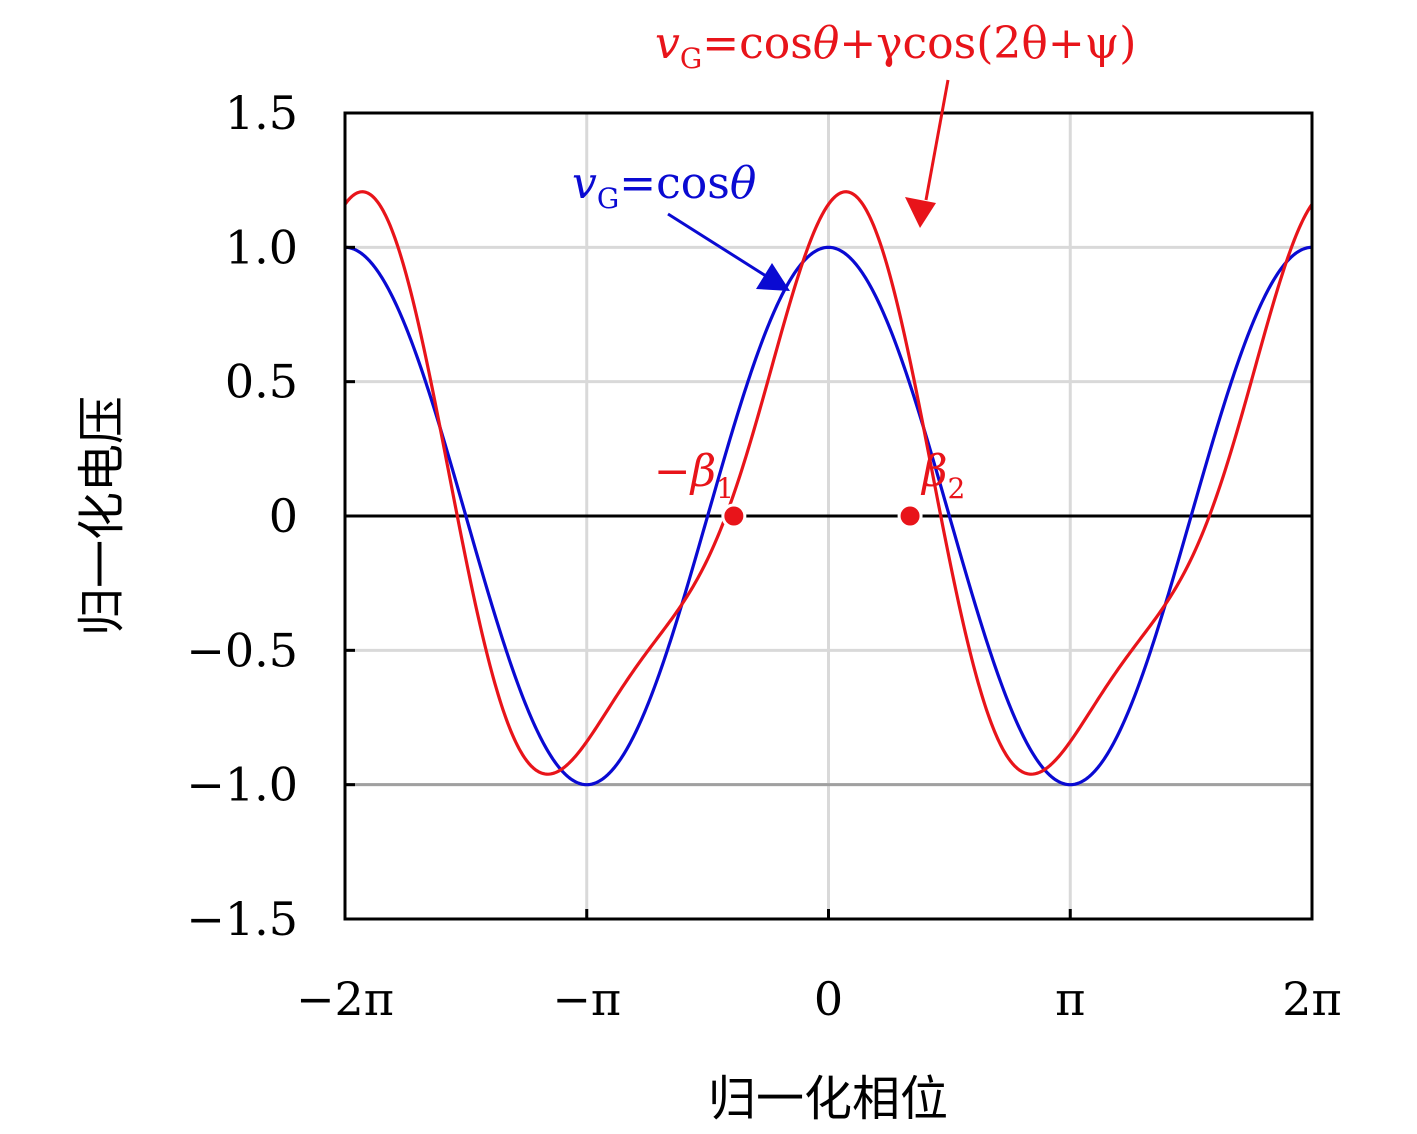  Describe the element at coordinates (1312, 999) in the screenshot. I see `x-tick-label: 2π` at that location.